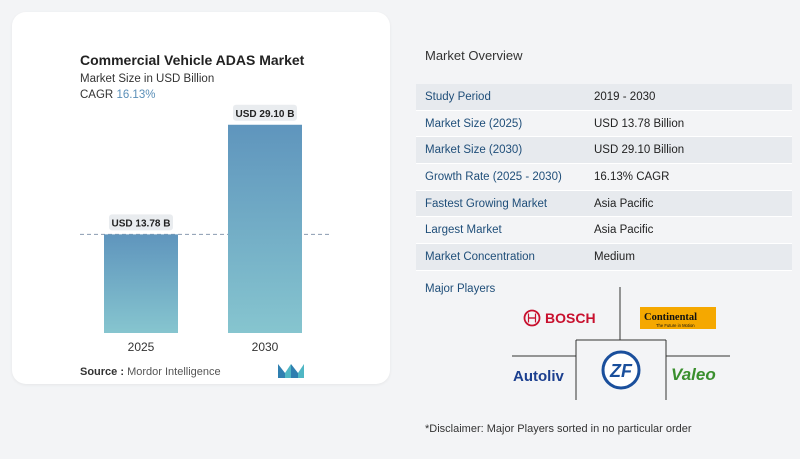 This screenshot has height=459, width=800. Describe the element at coordinates (136, 95) in the screenshot. I see `cagr-value: 16.13%` at that location.